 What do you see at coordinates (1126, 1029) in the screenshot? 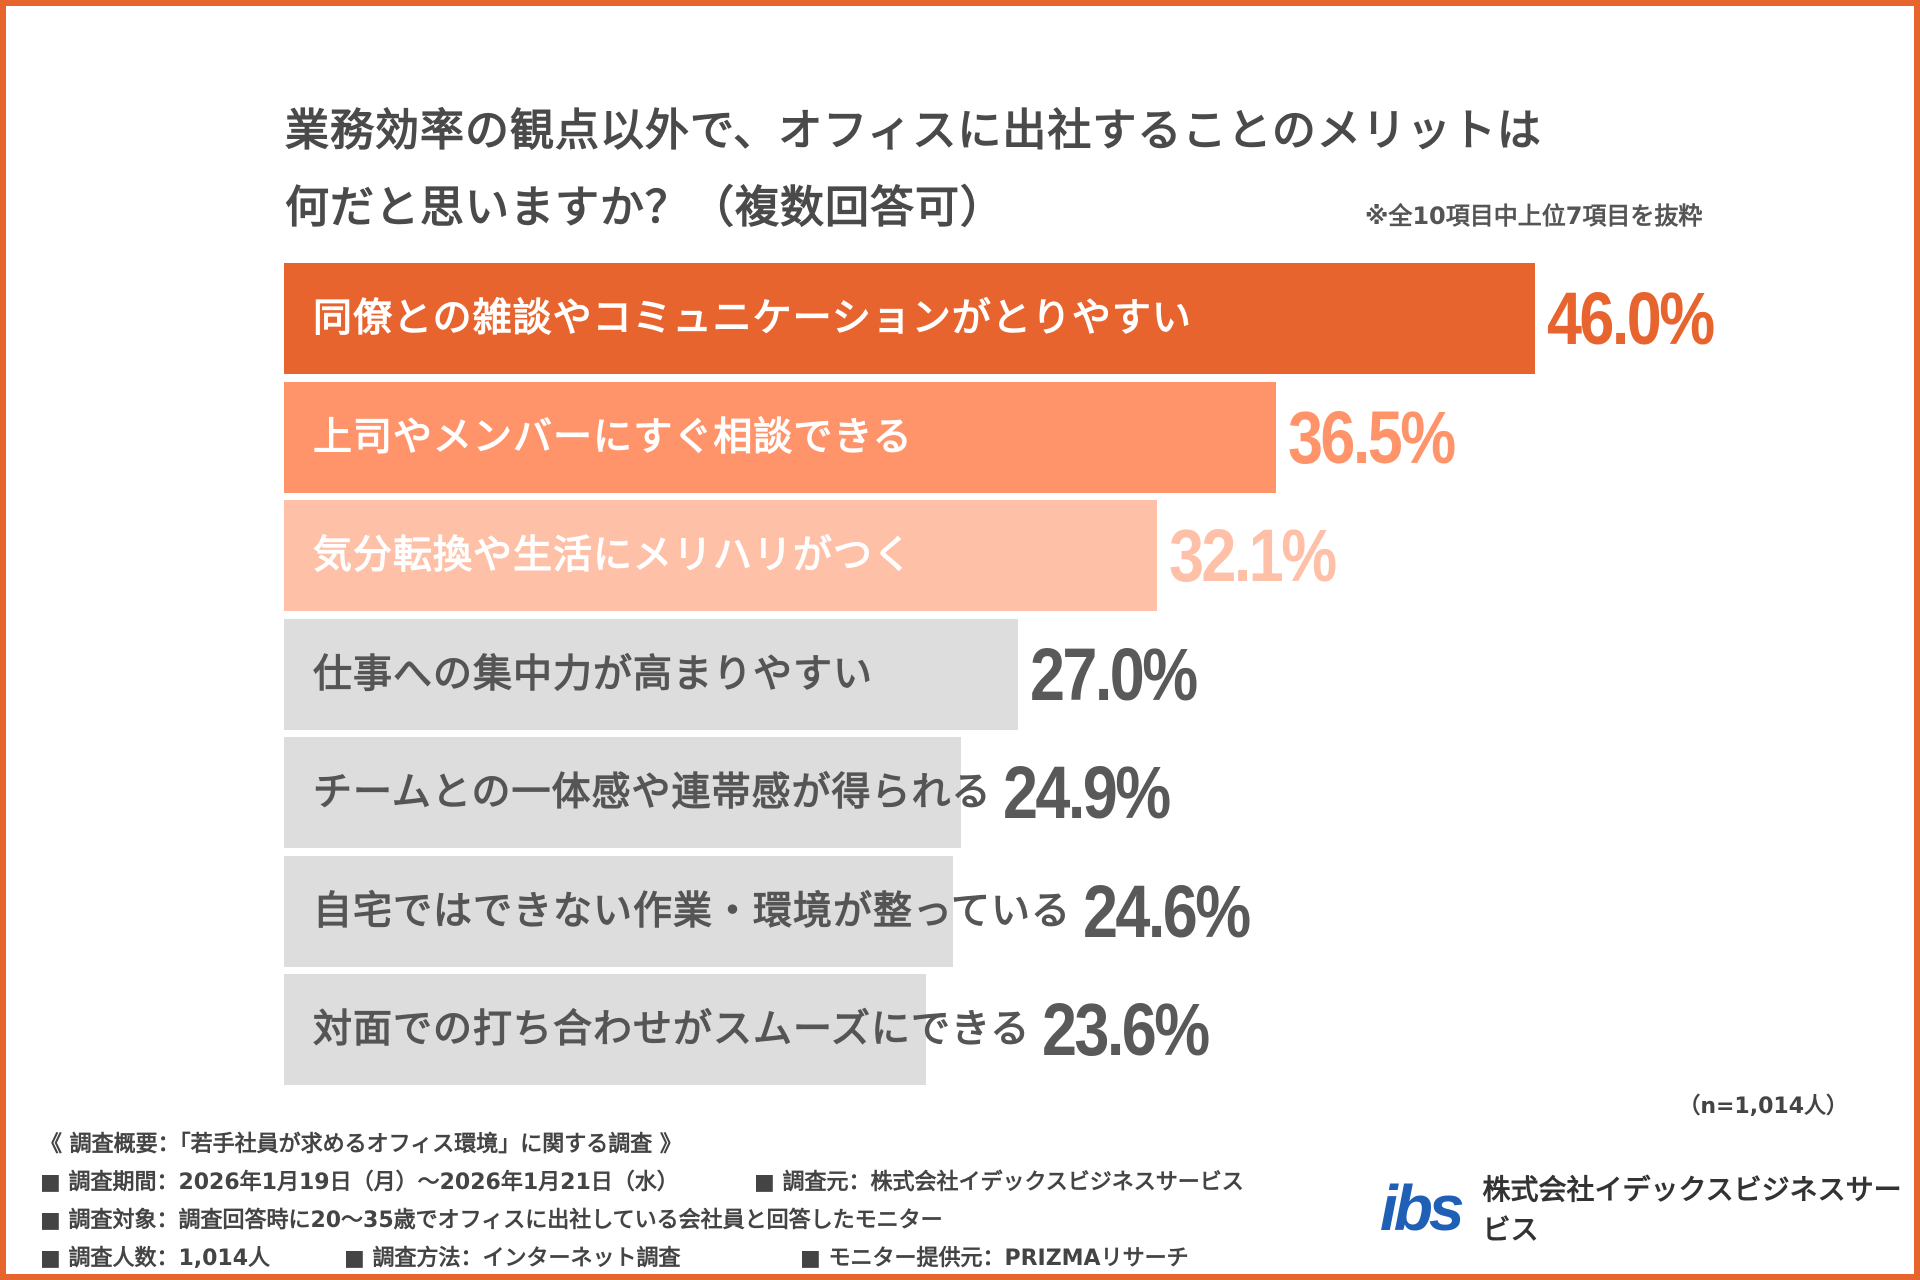
I see `value-label: 23.6%` at bounding box center [1126, 1029].